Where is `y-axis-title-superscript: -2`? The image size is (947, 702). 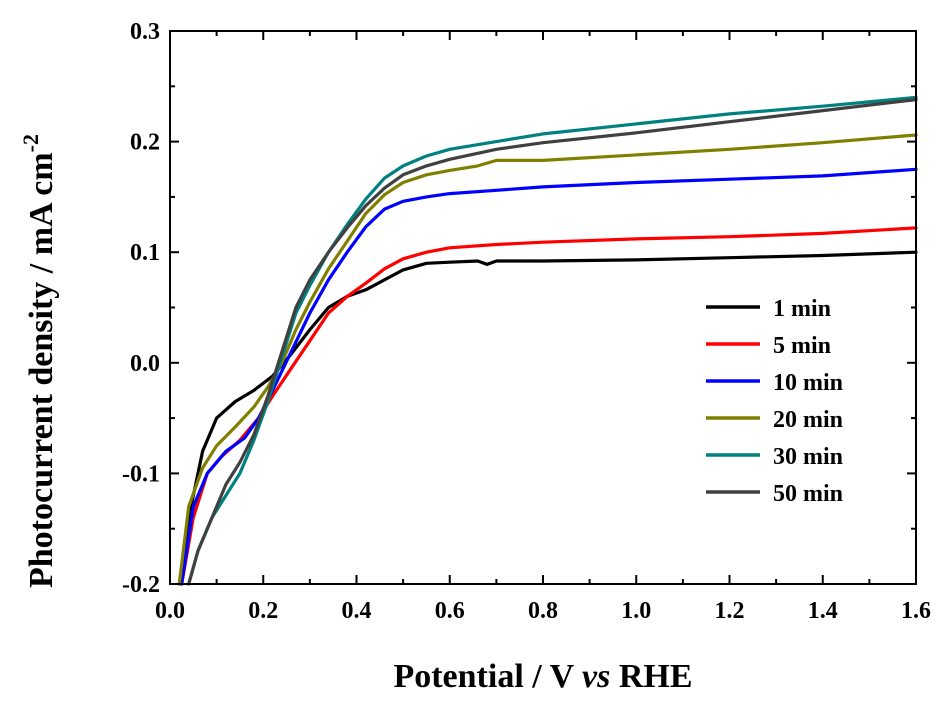
y-axis-title-superscript: -2 is located at coordinates (30, 143).